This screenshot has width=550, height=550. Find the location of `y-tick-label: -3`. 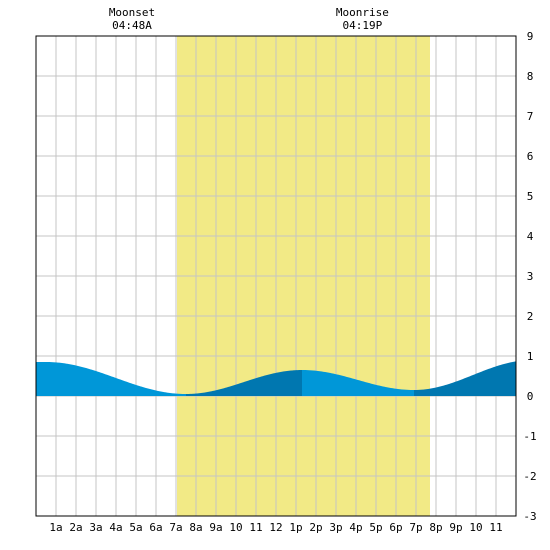

y-tick-label: -3 is located at coordinates (529, 516).